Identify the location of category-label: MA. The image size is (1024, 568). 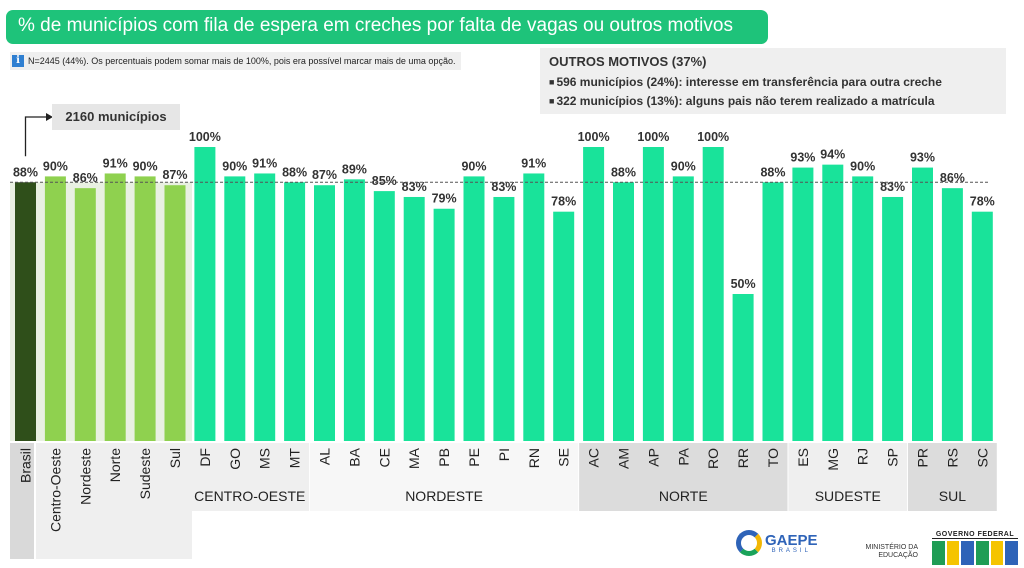
(414, 458).